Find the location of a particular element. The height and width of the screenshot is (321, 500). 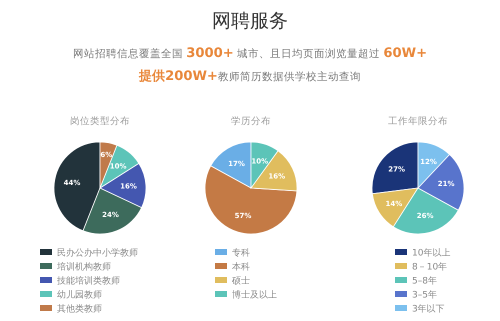

legend-label: 5–8年 is located at coordinates (424, 281).